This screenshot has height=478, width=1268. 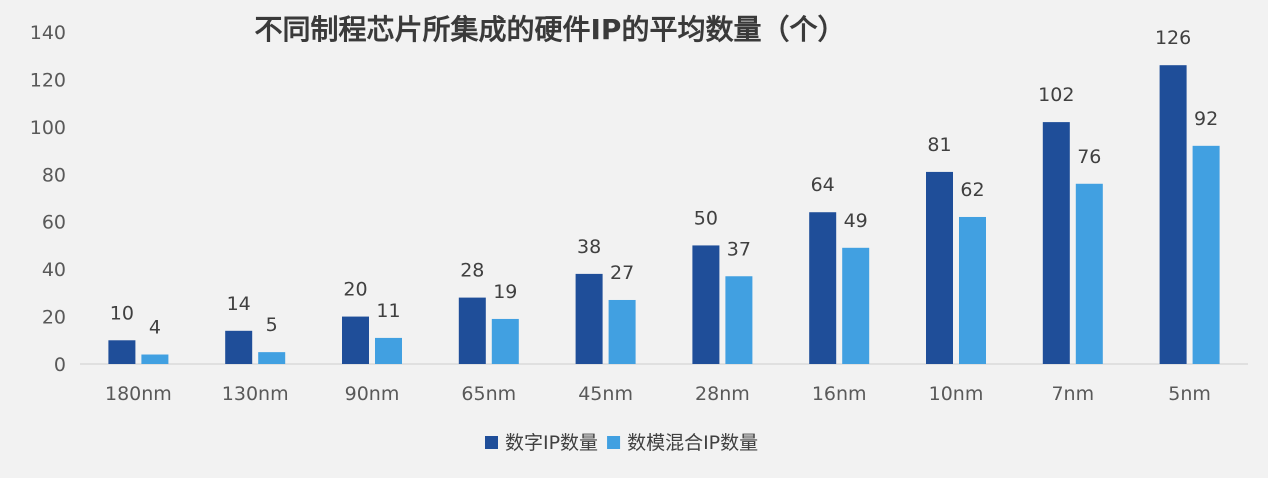 What do you see at coordinates (605, 394) in the screenshot?
I see `x-tick-label: 45nm` at bounding box center [605, 394].